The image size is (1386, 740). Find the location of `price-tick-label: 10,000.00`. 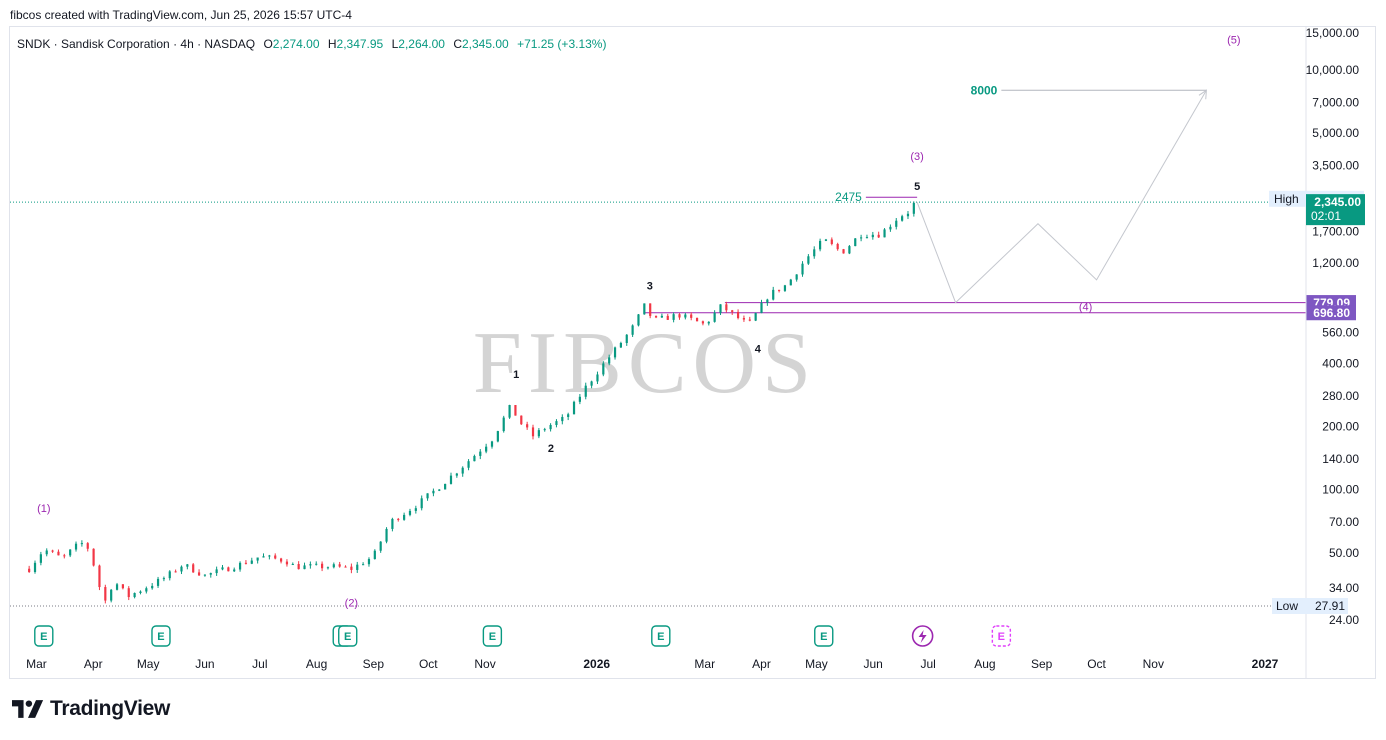

price-tick-label: 10,000.00 is located at coordinates (1333, 70).